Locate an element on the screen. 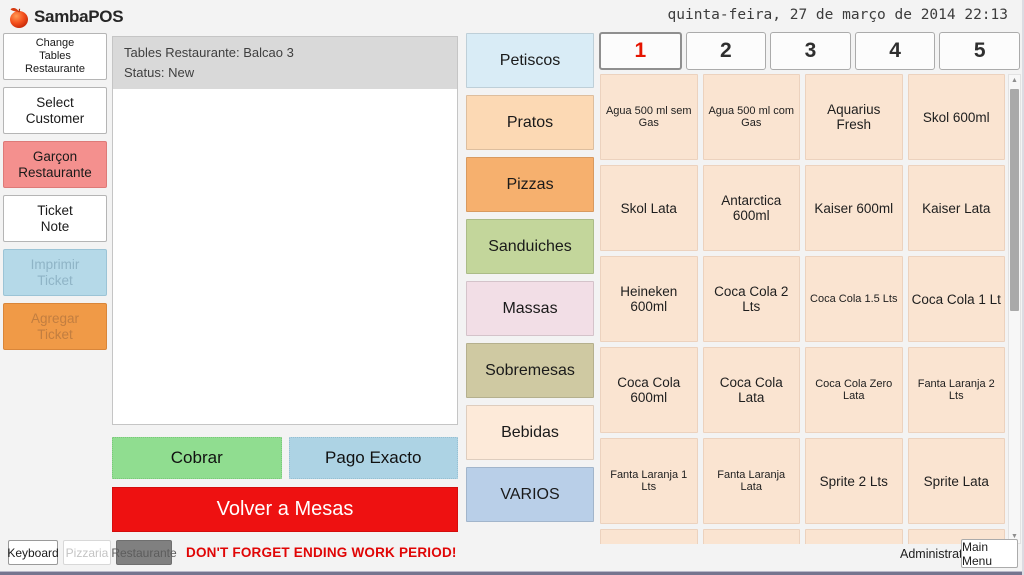 The width and height of the screenshot is (1024, 575). category-sobremesas: Sobremesas is located at coordinates (530, 370).